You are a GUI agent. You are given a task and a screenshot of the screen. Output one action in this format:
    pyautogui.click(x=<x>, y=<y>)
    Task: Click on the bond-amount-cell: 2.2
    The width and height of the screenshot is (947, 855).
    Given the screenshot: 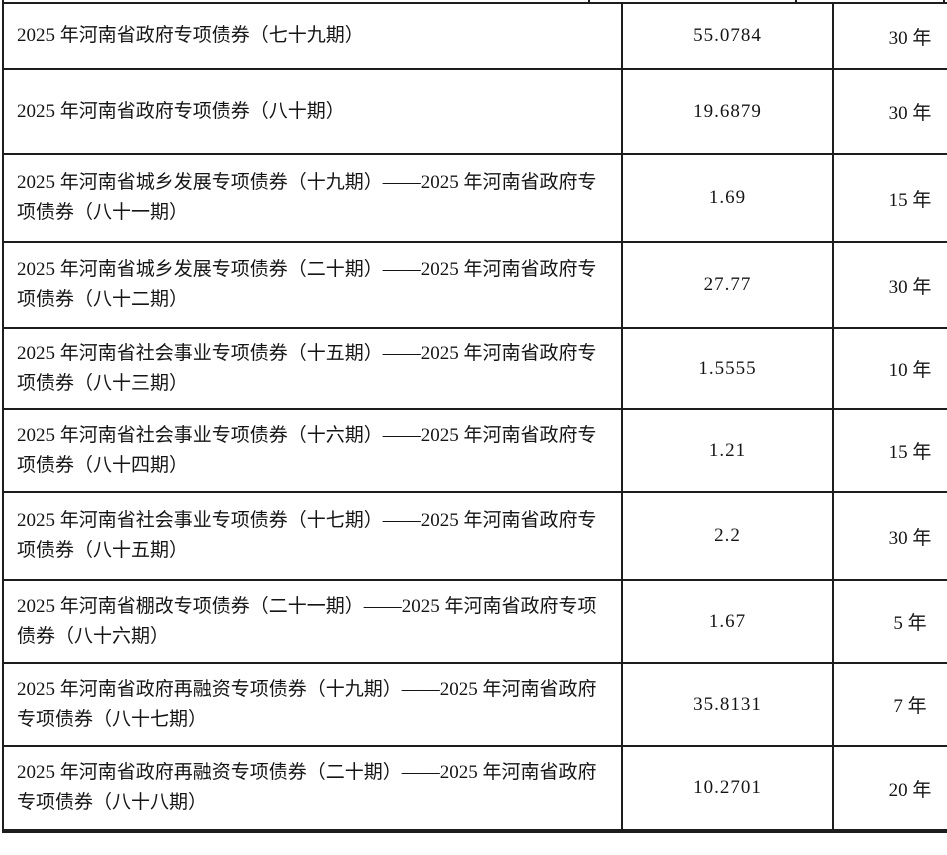 What is the action you would take?
    pyautogui.click(x=727, y=536)
    